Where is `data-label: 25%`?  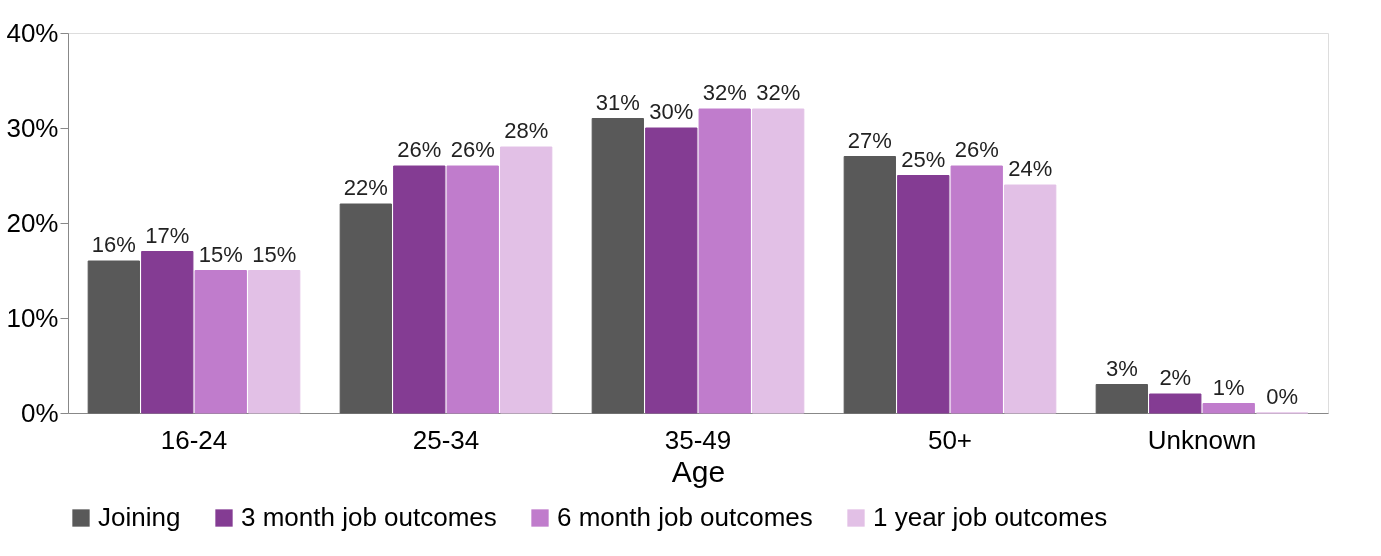 data-label: 25% is located at coordinates (923, 159).